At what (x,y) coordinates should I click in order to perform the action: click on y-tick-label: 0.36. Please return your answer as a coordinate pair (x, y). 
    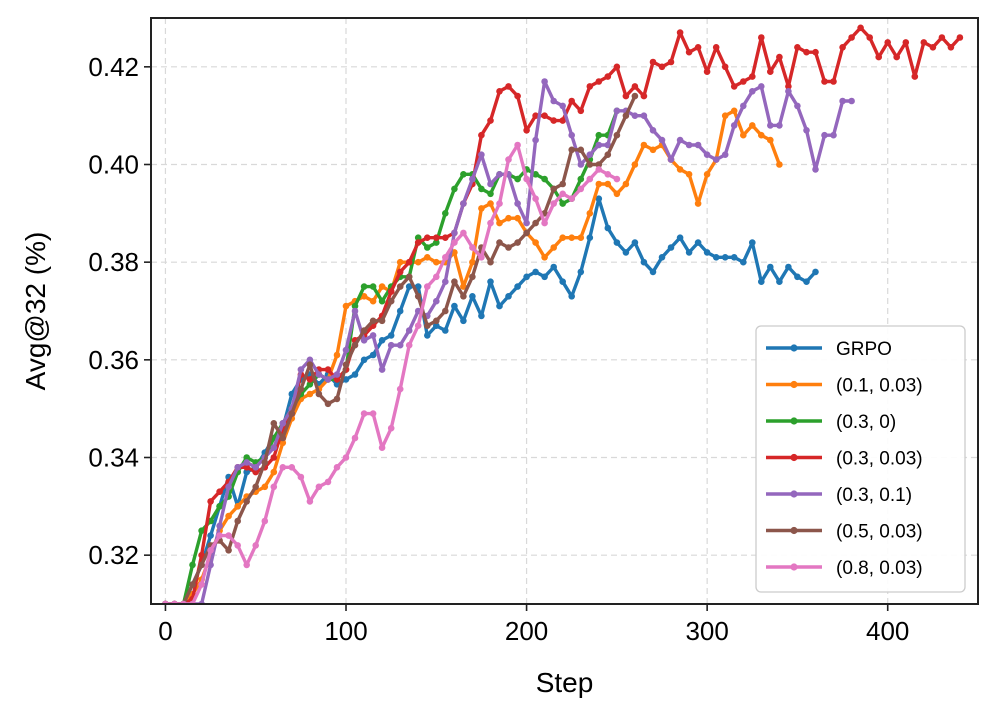
    Looking at the image, I should click on (113, 360).